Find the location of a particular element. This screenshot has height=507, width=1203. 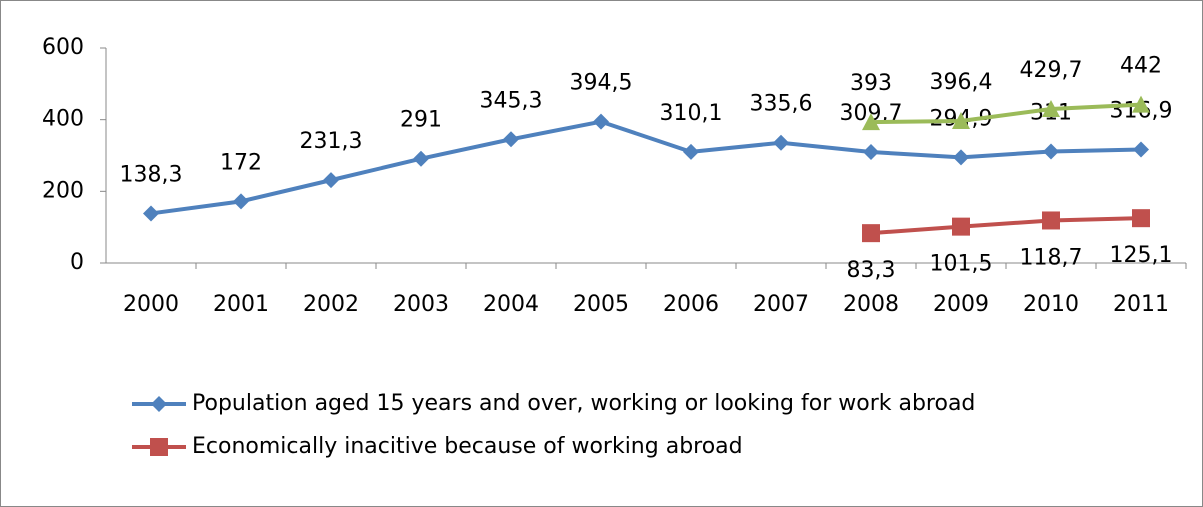

x-tick-label: 2003 is located at coordinates (421, 304).